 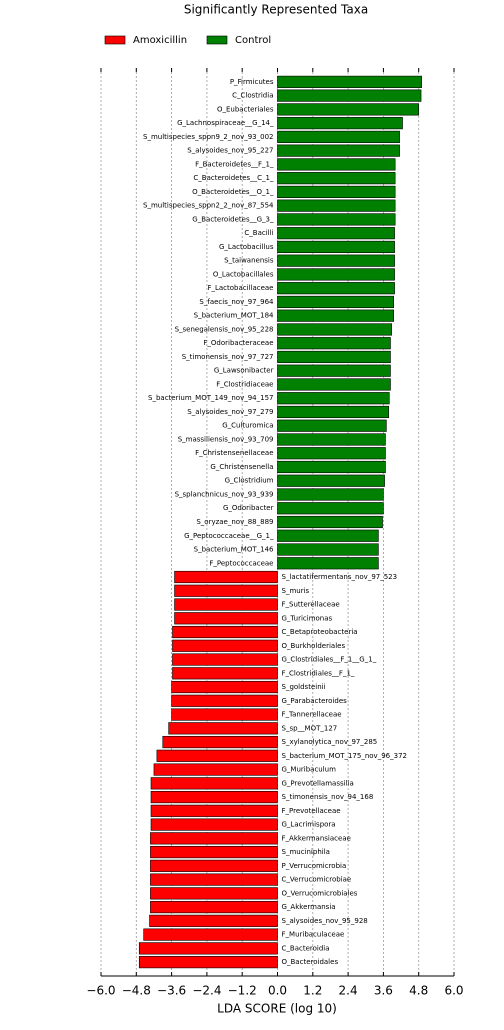 I want to click on category-label: S_oryzae_nov_88_889, so click(x=234, y=522).